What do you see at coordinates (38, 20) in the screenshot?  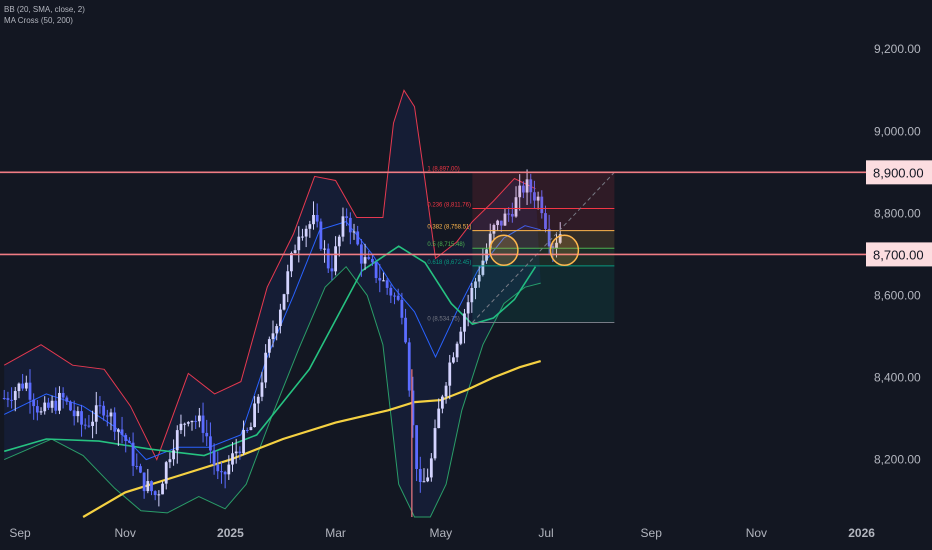 I see `ma-cross-legend-label: MA Cross (50, 200)` at bounding box center [38, 20].